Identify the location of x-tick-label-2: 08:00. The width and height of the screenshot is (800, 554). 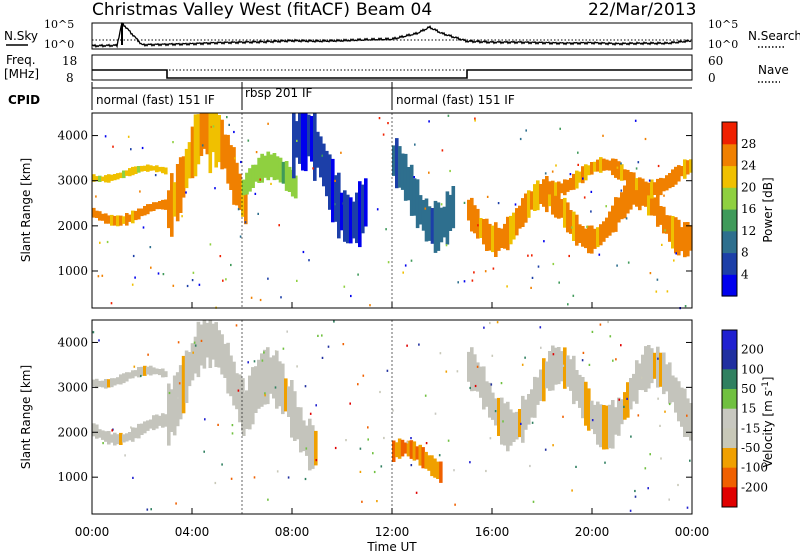
(292, 532).